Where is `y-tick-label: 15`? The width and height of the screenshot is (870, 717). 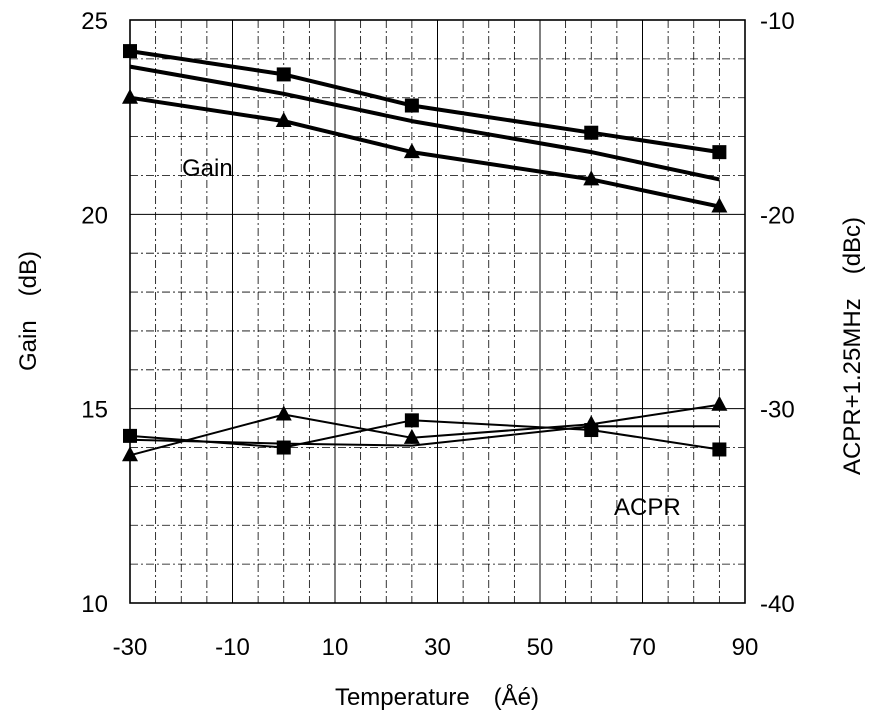
y-tick-label: 15 is located at coordinates (94, 410).